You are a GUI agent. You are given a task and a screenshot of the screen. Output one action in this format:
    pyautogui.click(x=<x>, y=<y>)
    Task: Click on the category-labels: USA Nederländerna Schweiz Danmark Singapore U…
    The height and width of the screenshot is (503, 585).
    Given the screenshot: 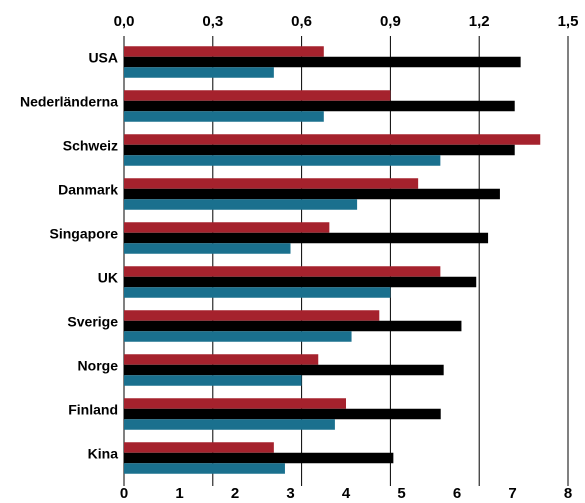 What is the action you would take?
    pyautogui.click(x=69, y=256)
    